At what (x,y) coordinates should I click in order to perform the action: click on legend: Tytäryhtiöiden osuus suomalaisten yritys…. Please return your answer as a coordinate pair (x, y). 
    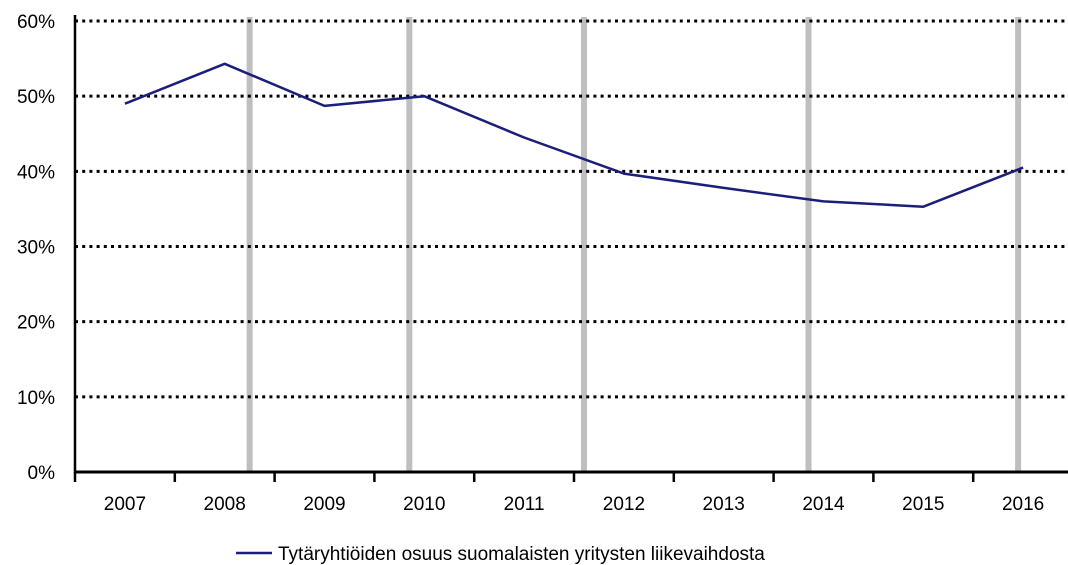
    Looking at the image, I should click on (500, 554).